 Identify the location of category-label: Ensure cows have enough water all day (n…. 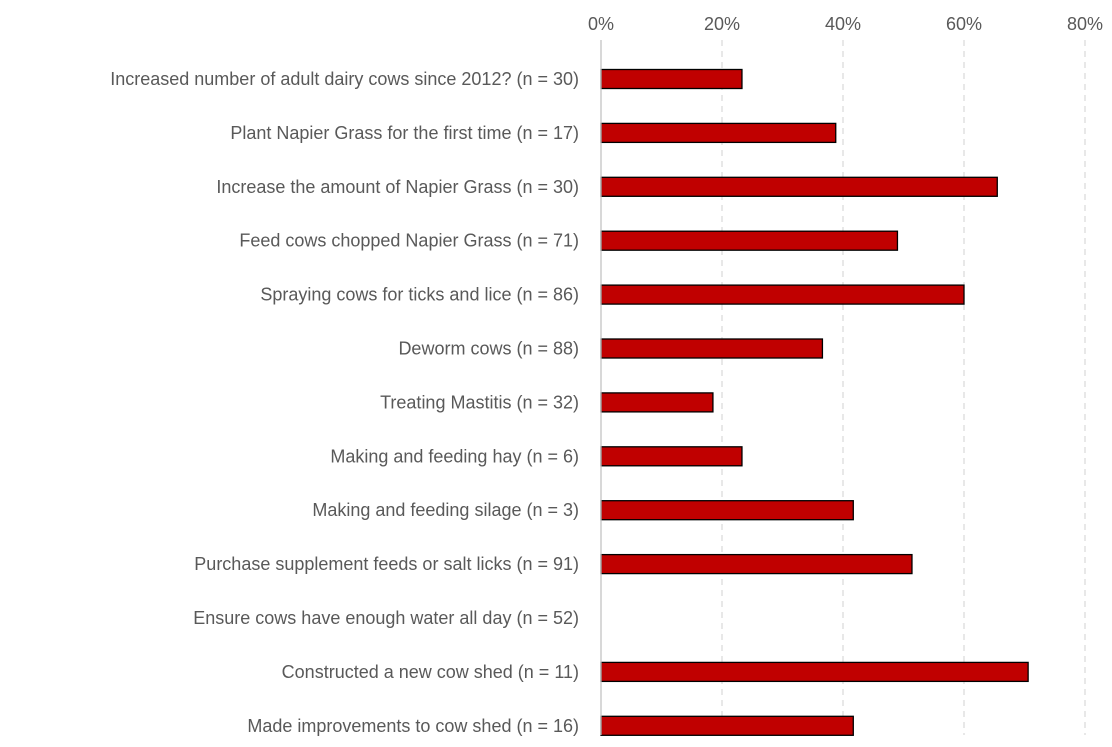
(386, 618).